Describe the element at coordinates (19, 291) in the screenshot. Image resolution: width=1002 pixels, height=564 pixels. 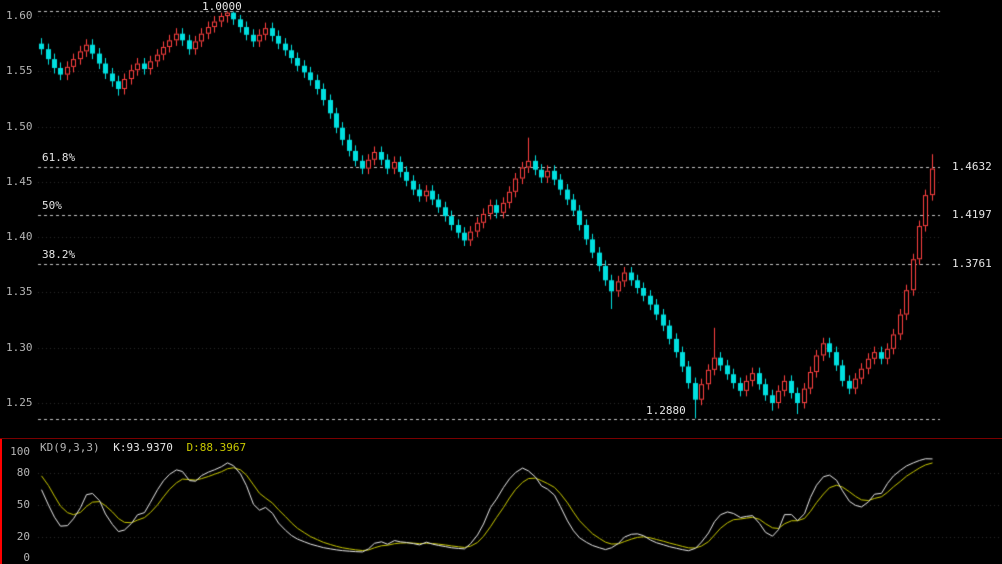
I see `price-tick-label: 1.35` at that location.